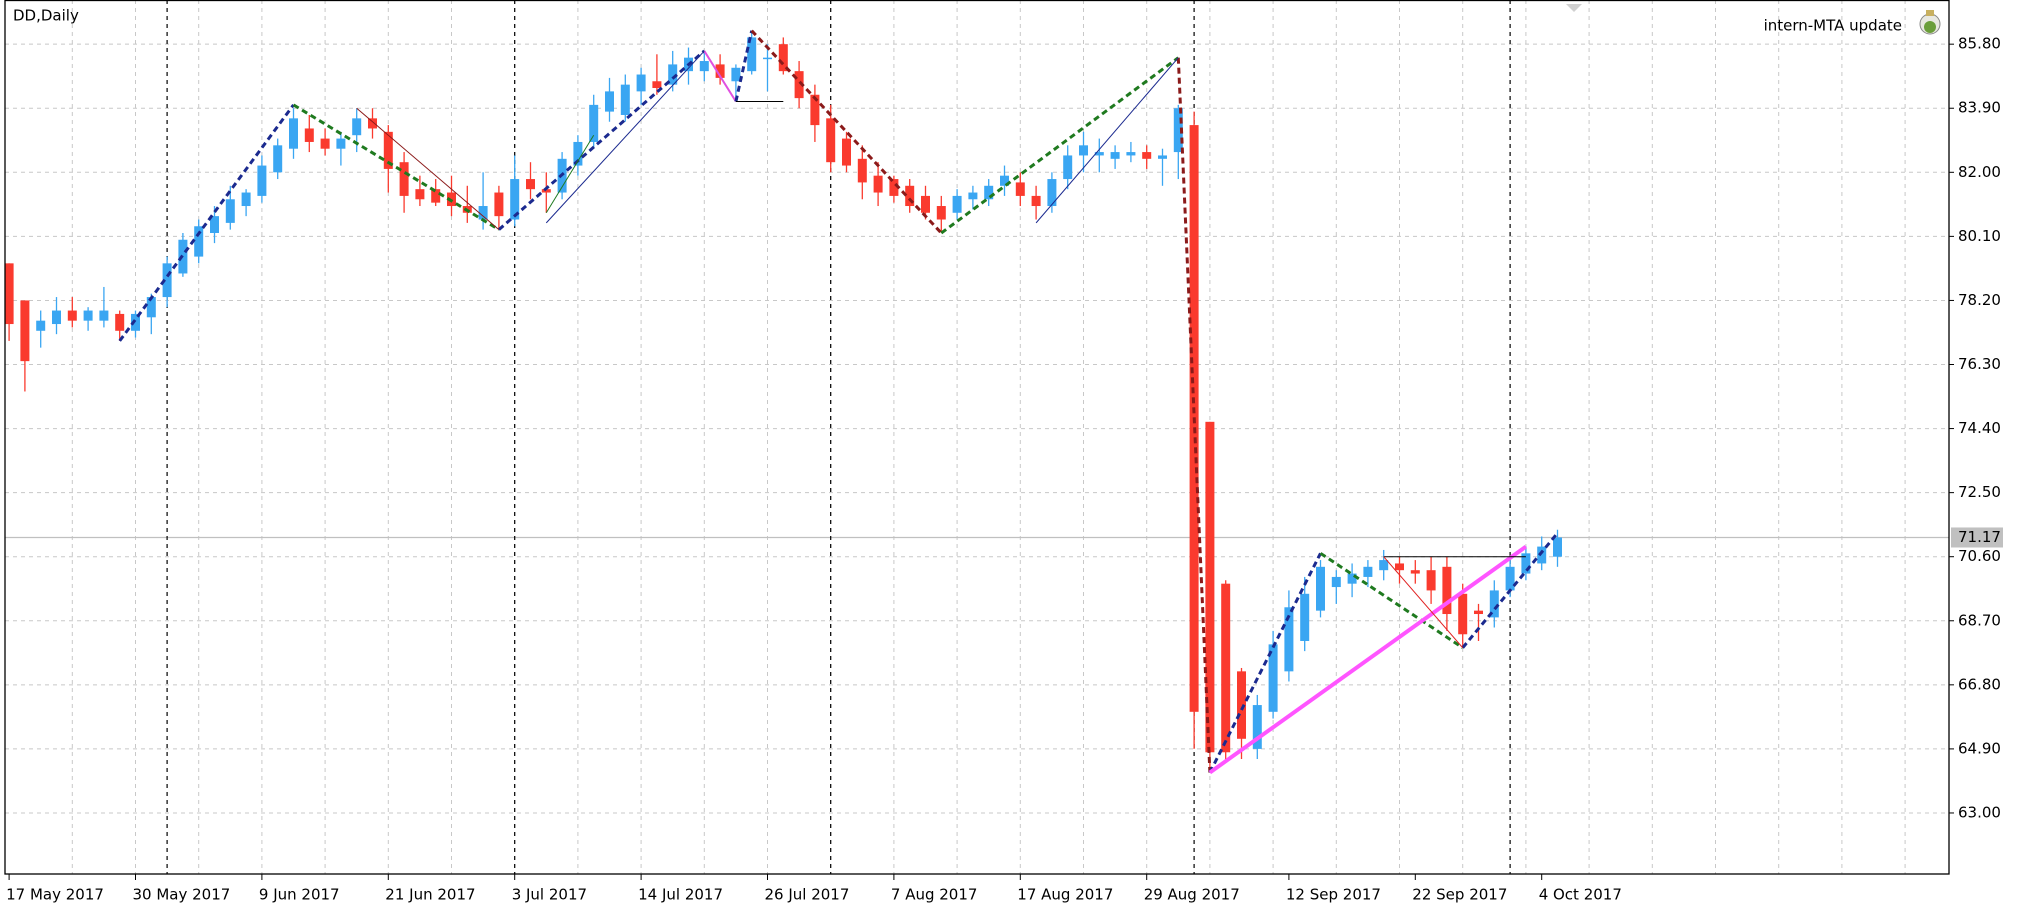 This screenshot has width=2040, height=922. I want to click on chart-title: DD,Daily, so click(46, 16).